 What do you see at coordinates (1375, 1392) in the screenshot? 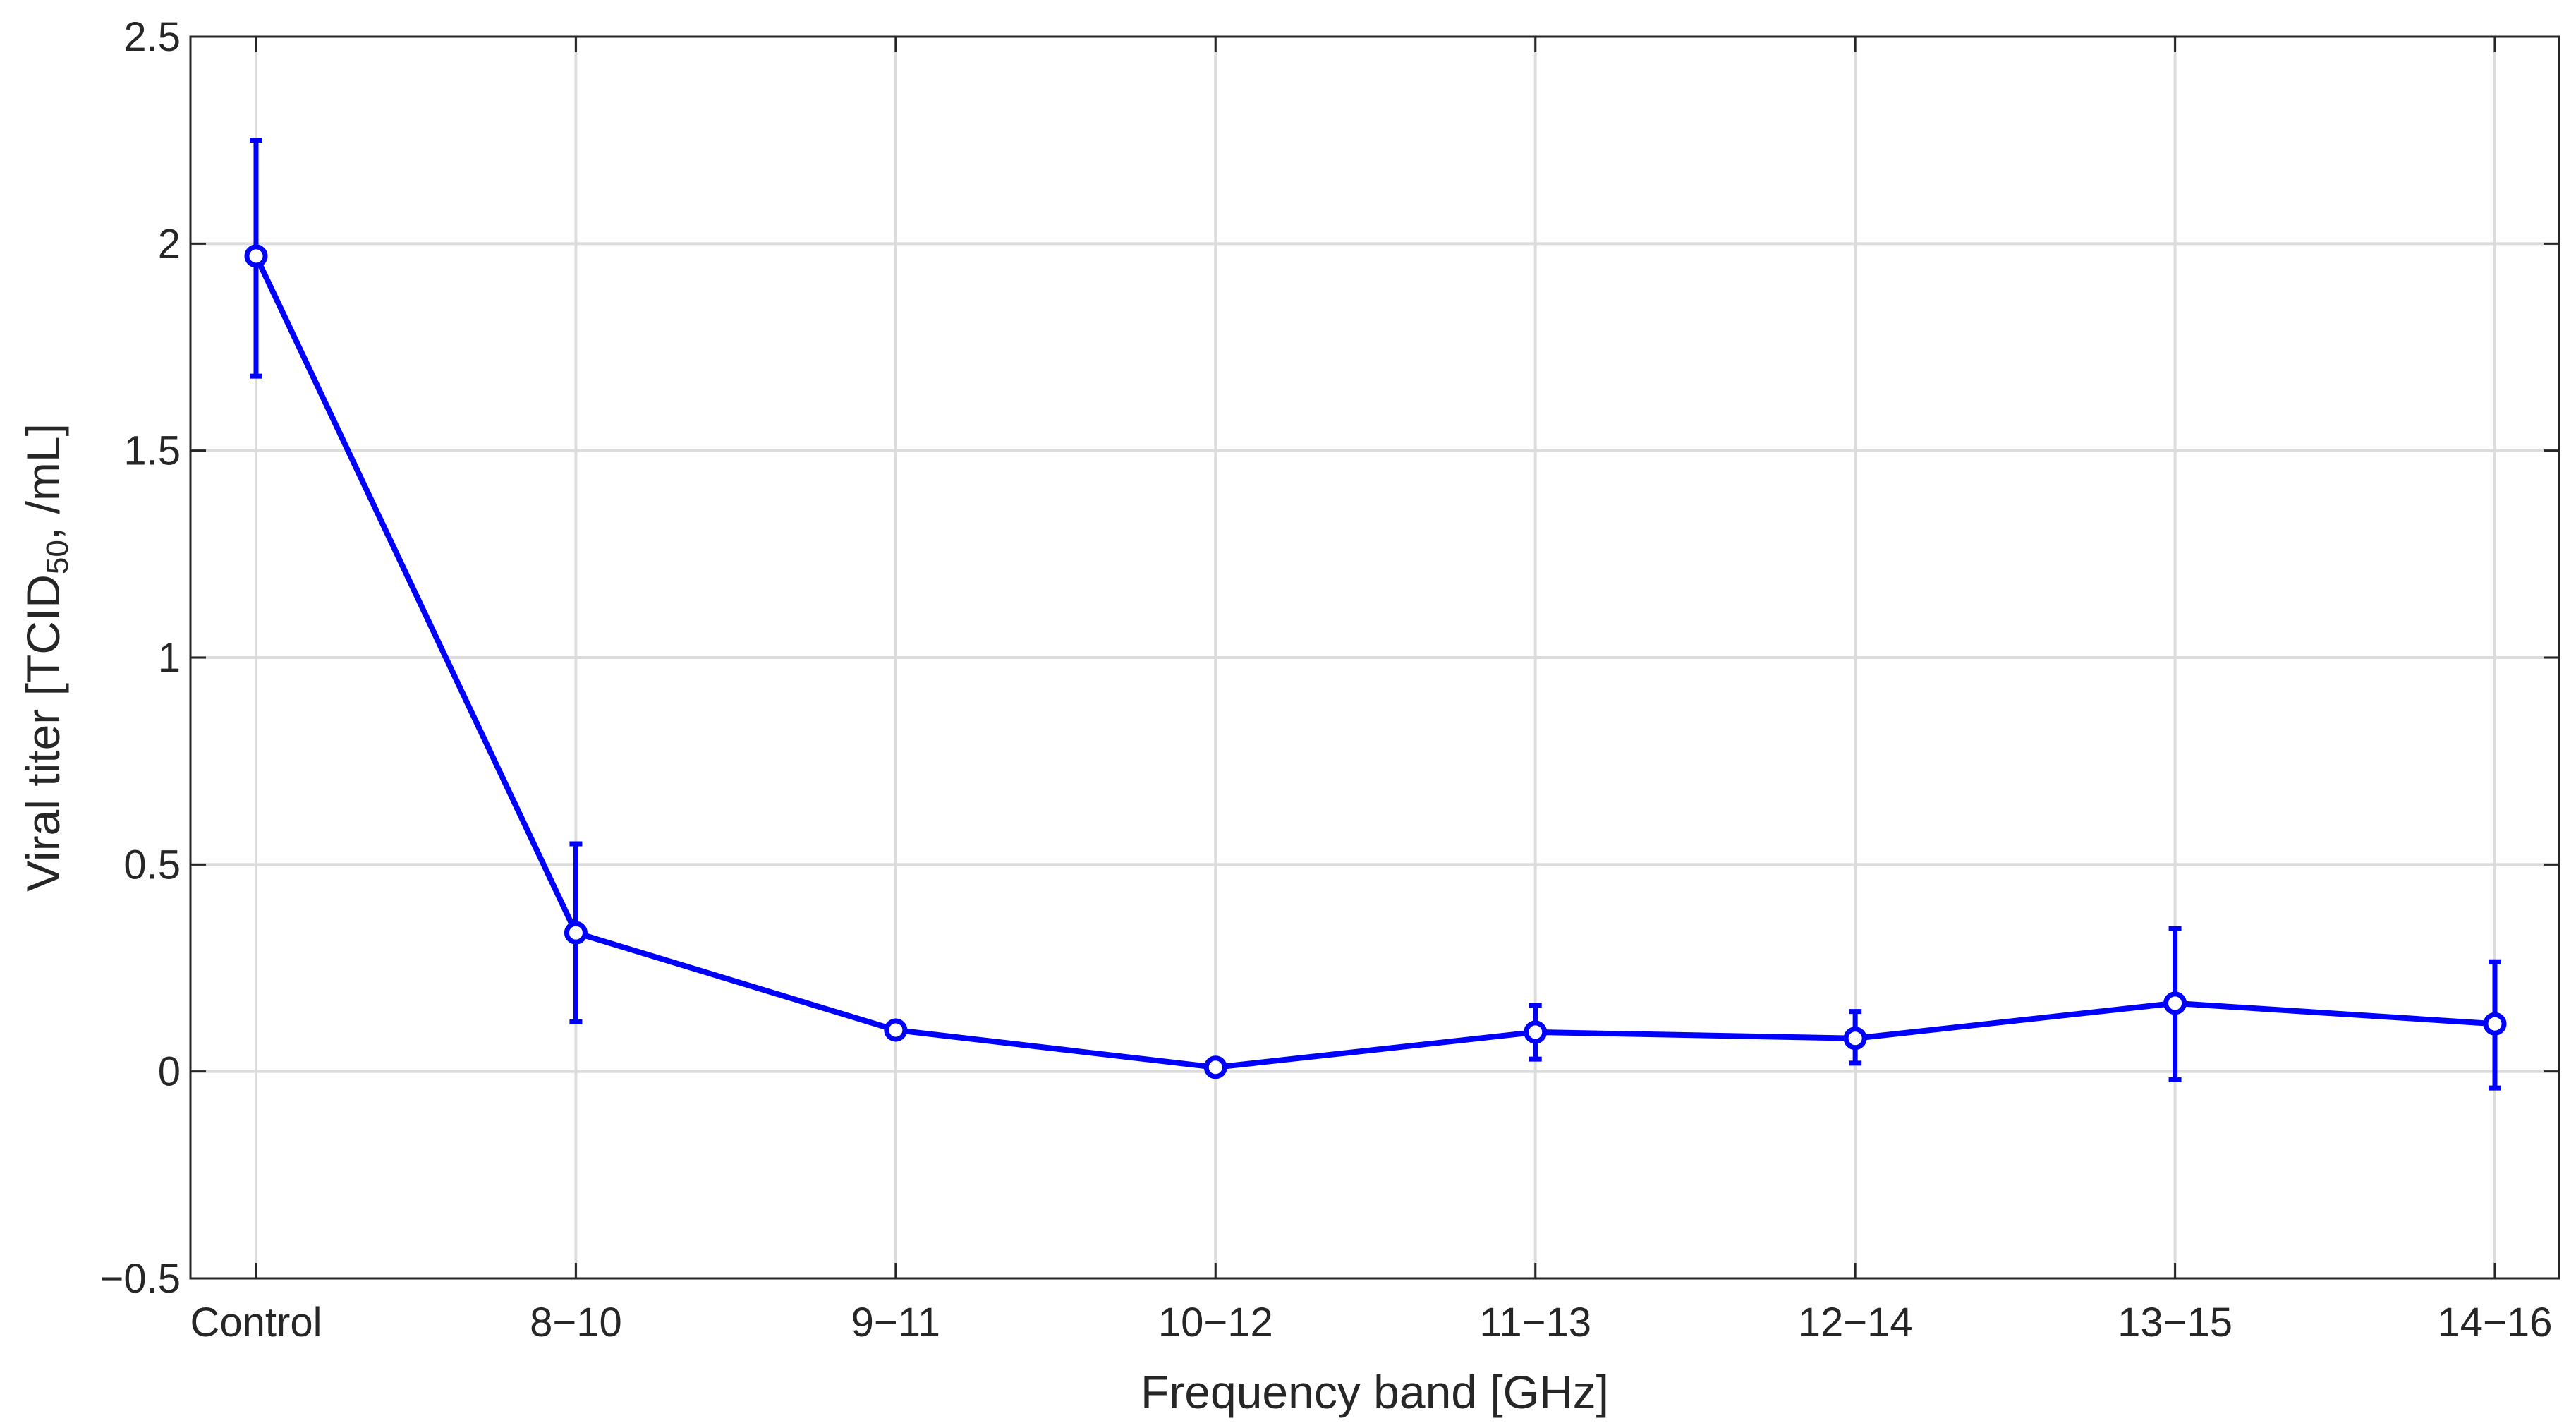
I see `x-axis-title: Frequency band [GHz]` at bounding box center [1375, 1392].